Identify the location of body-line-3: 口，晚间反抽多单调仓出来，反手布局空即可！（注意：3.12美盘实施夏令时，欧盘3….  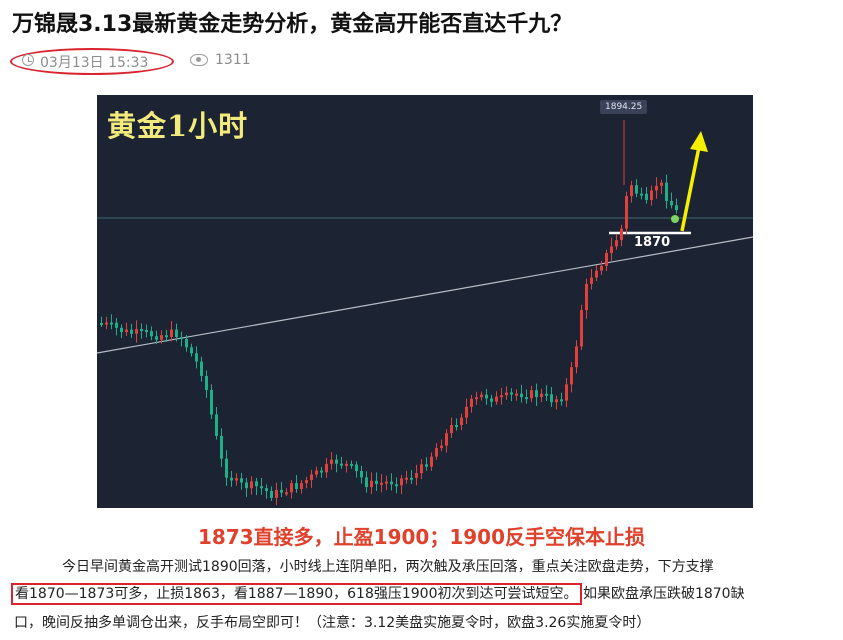
(332, 623).